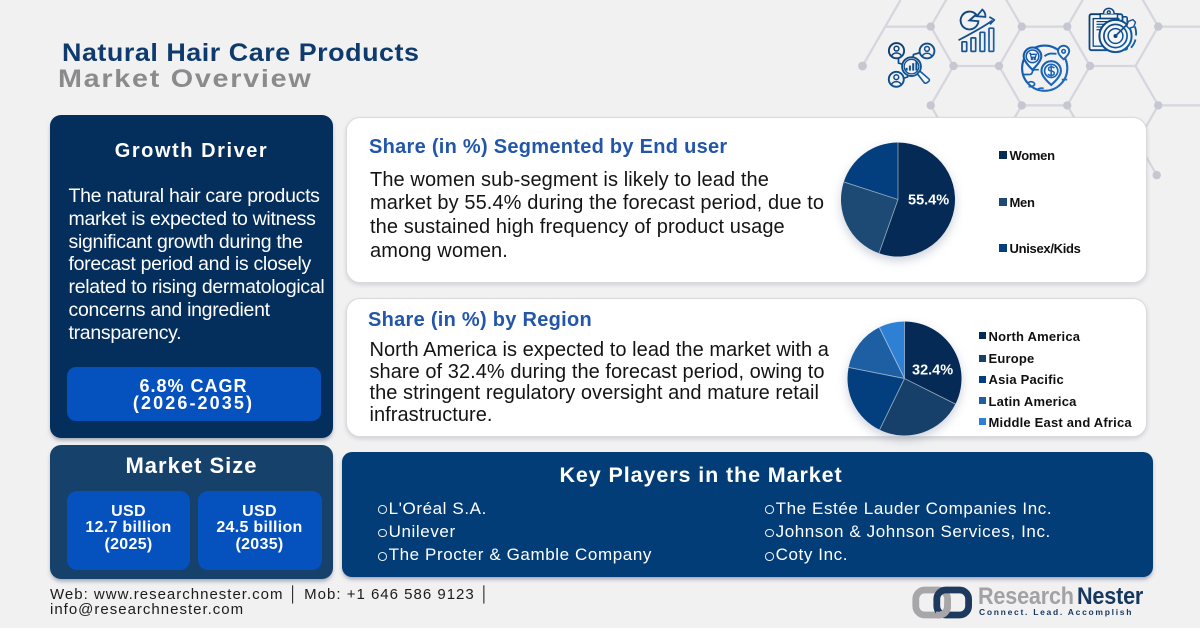  I want to click on svg-text: 32.4%, so click(932, 371).